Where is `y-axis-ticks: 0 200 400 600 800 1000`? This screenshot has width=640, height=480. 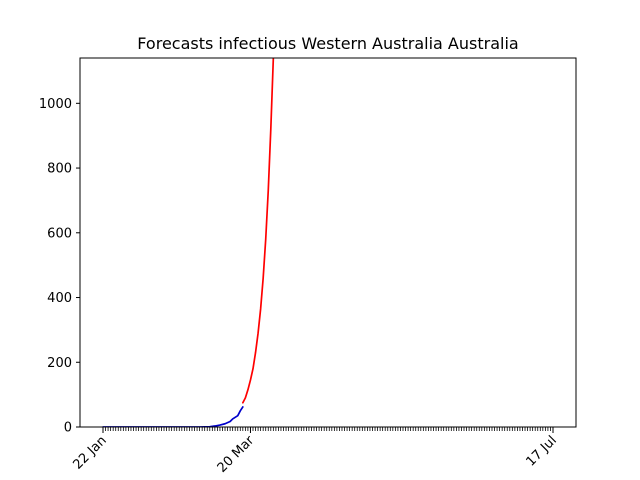 y-axis-ticks: 0 200 400 600 800 1000 is located at coordinates (59, 266).